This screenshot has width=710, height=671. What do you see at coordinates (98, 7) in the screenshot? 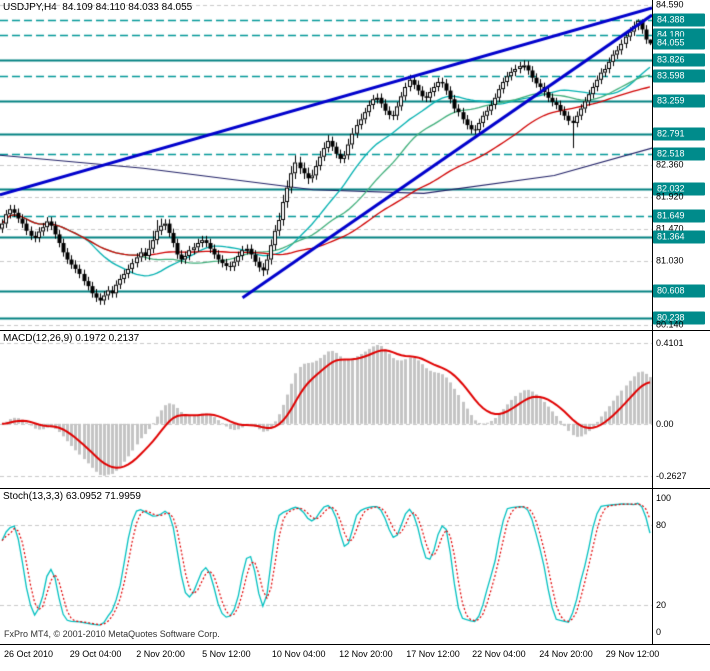
I see `price-pane-title: USDJPY,H4 84.109 84.110 84.033 84.055` at bounding box center [98, 7].